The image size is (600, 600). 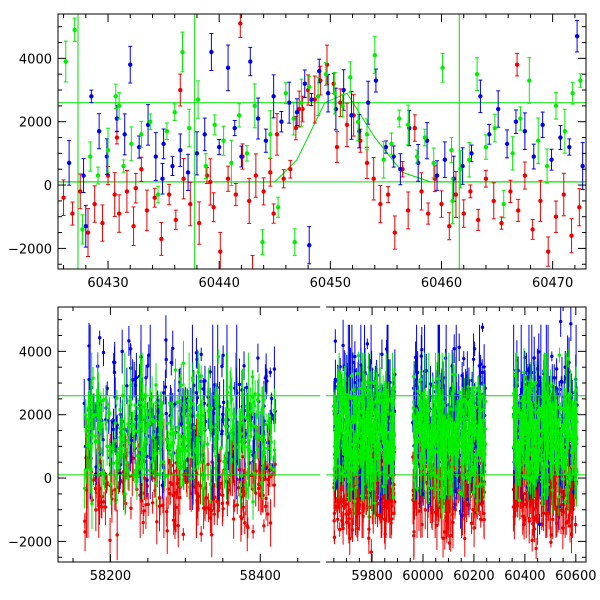 I want to click on x-tick-label: 60460, so click(x=441, y=283).